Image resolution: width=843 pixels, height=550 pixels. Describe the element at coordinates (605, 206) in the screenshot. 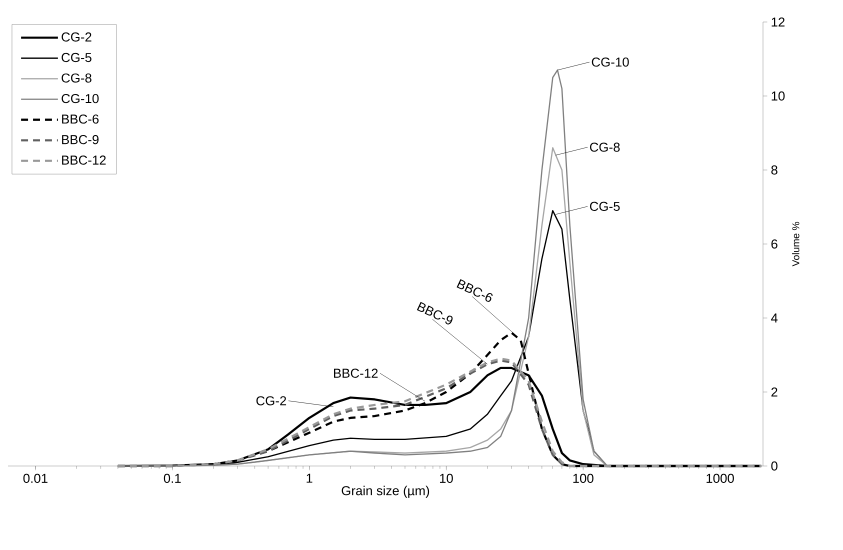

I see `annotation: CG-5` at that location.